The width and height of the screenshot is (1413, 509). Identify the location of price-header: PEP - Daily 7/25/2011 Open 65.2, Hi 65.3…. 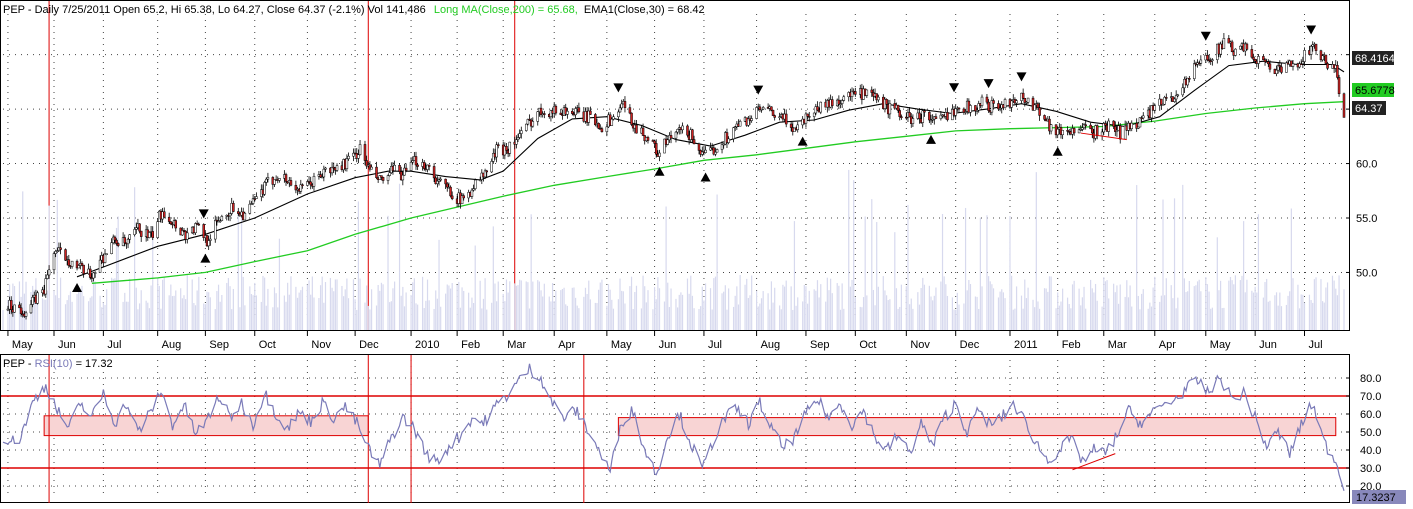
(354, 10).